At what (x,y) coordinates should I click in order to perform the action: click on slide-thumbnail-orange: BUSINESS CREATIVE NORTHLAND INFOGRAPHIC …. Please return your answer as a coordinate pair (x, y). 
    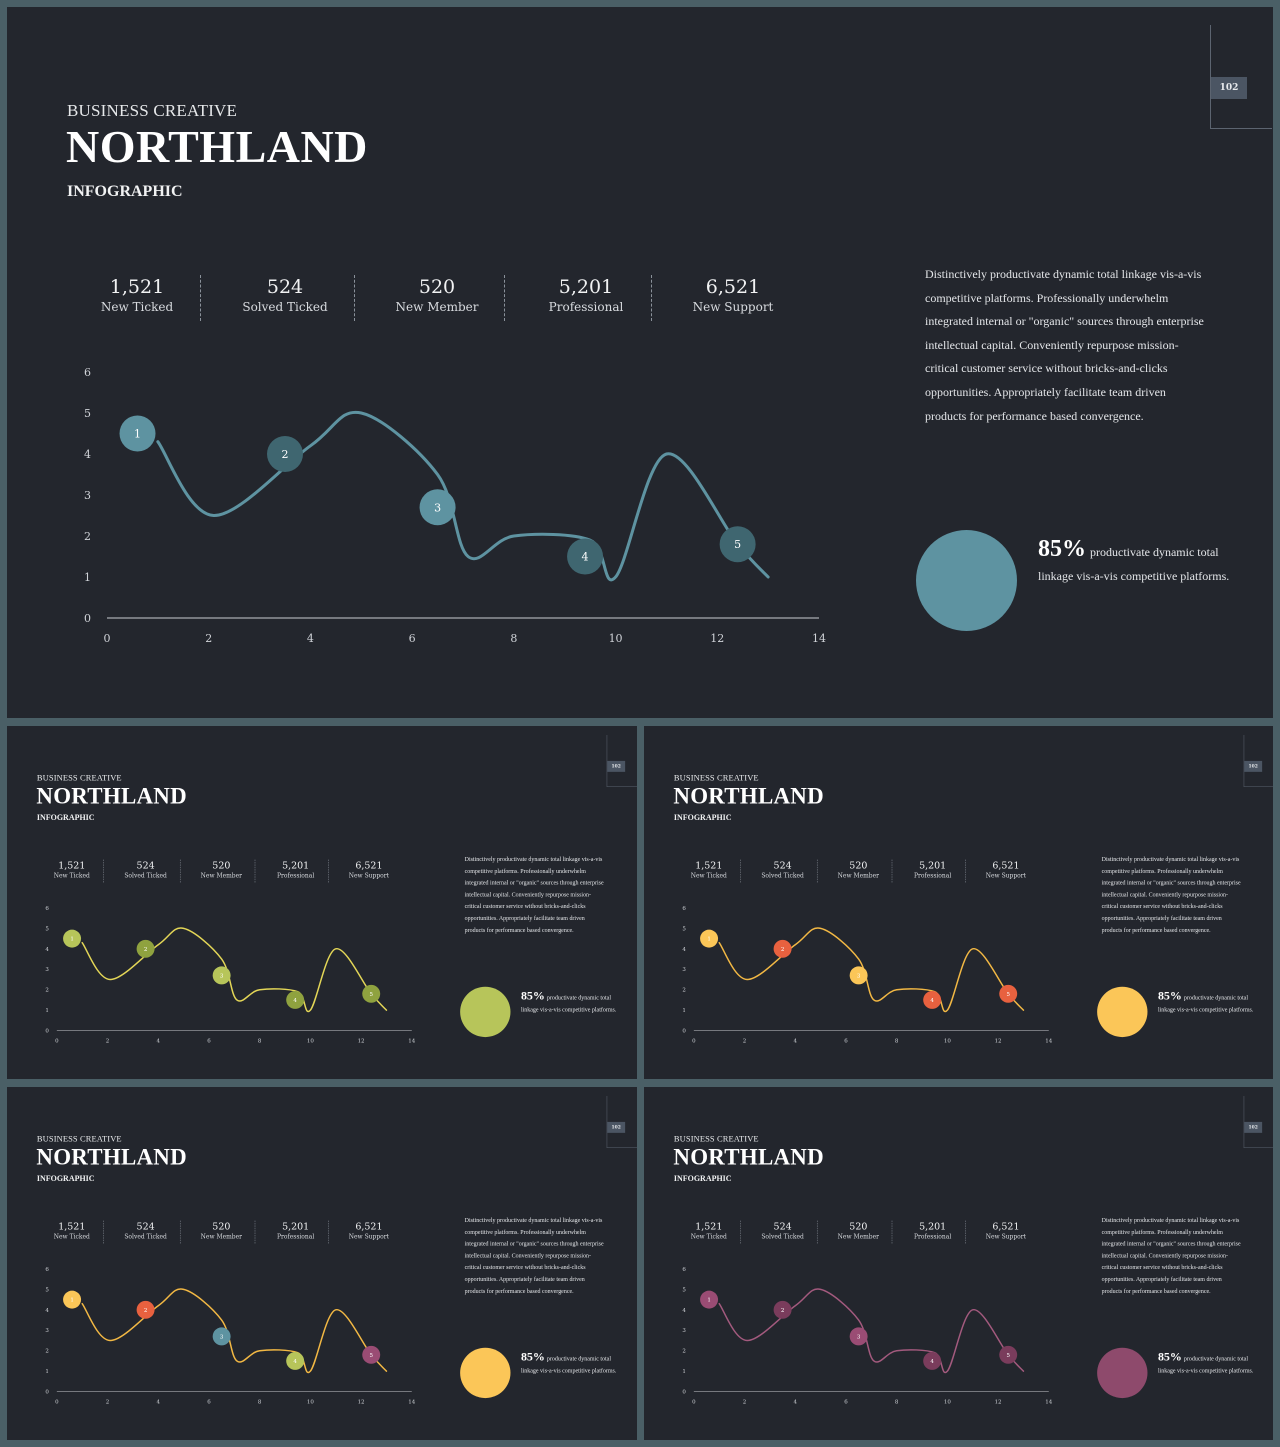
    Looking at the image, I should click on (958, 902).